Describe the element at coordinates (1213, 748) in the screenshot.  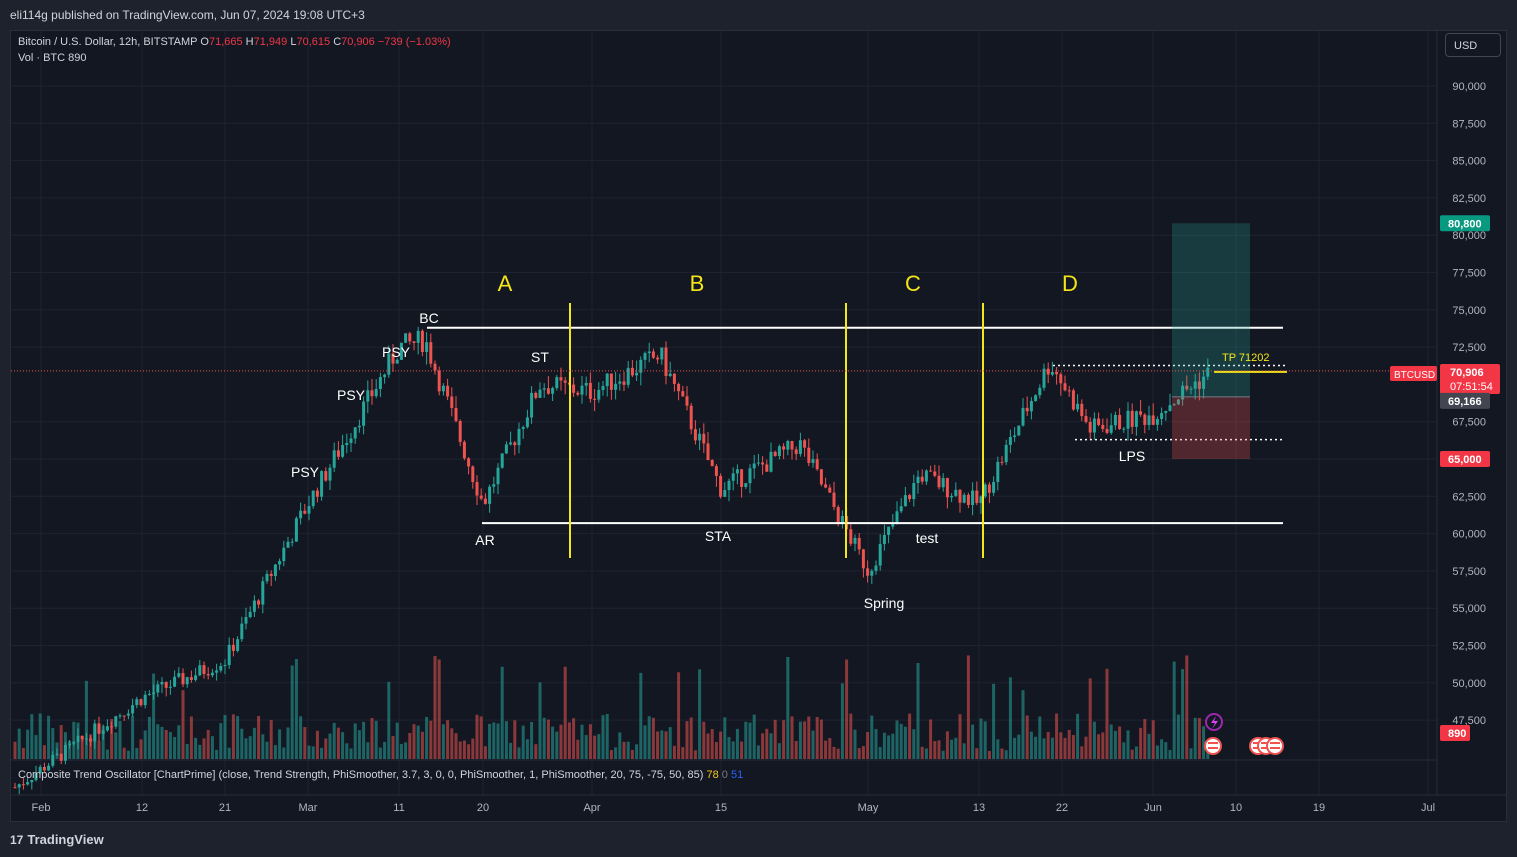
I see `us-flag-stripe` at that location.